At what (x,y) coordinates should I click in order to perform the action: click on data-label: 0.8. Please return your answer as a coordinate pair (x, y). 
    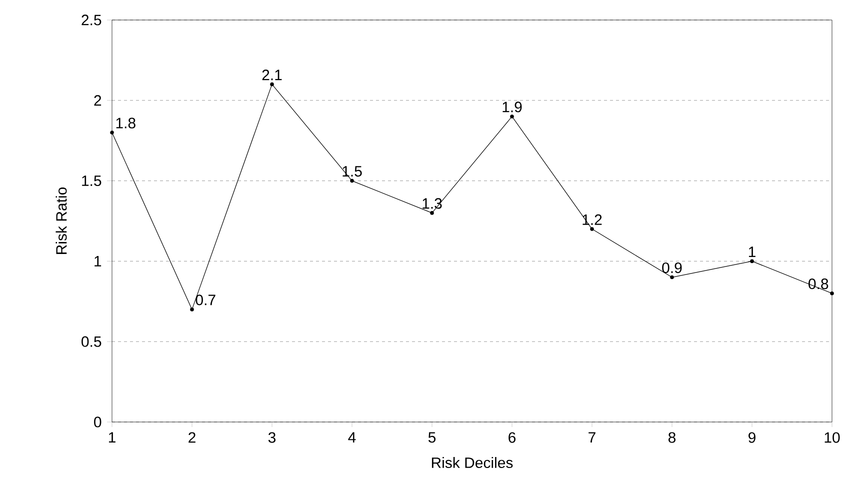
    Looking at the image, I should click on (818, 284).